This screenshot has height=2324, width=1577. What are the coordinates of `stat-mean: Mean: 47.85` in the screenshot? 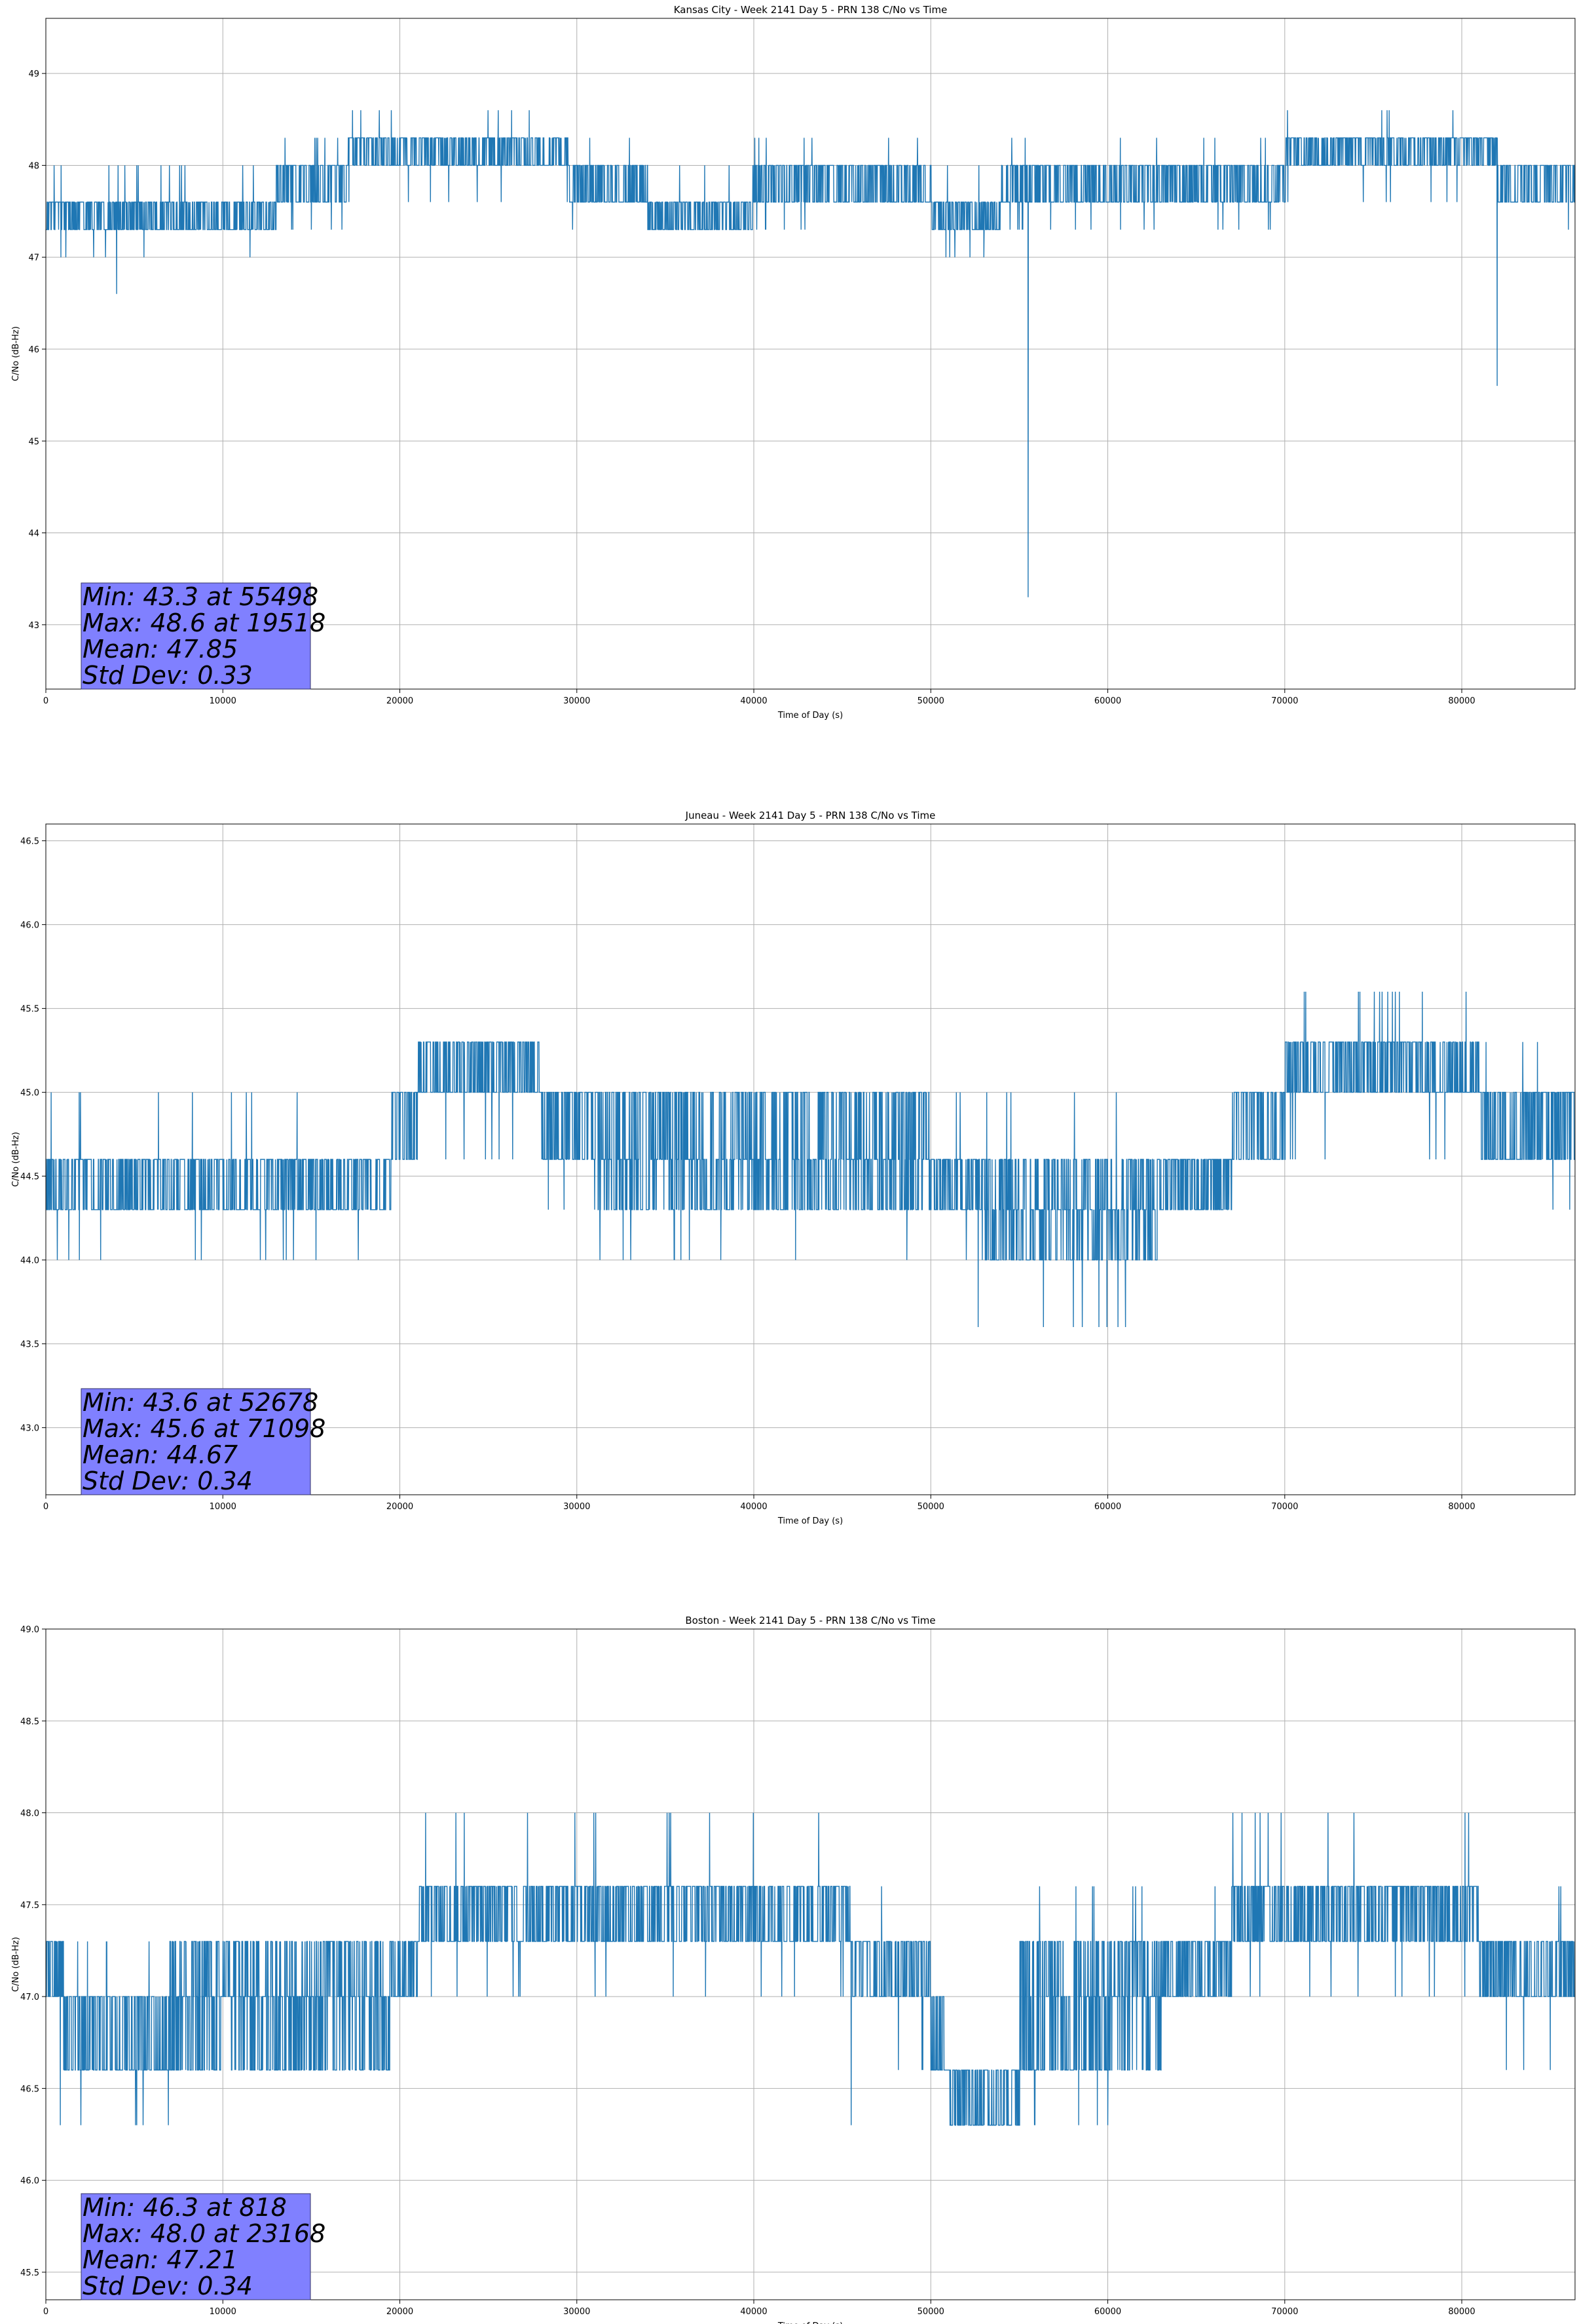 It's located at (160, 649).